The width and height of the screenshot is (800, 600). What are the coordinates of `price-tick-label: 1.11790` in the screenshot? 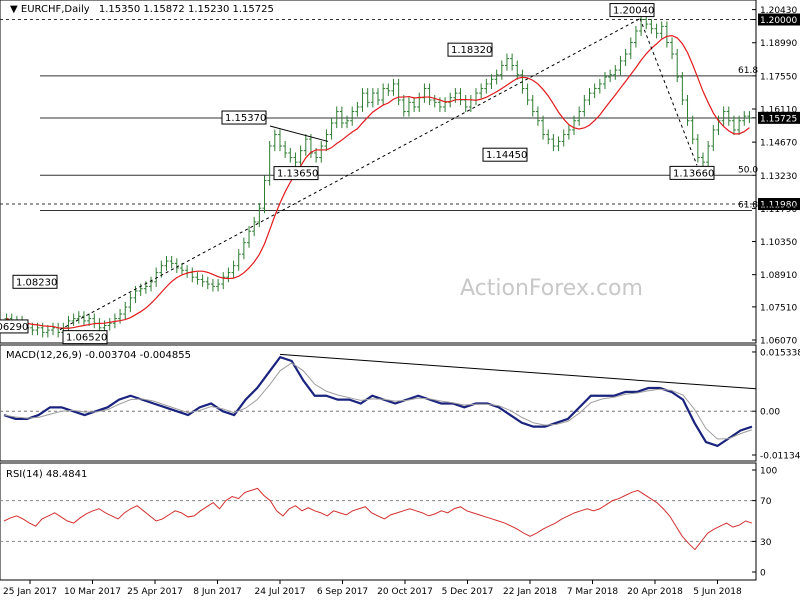 It's located at (778, 210).